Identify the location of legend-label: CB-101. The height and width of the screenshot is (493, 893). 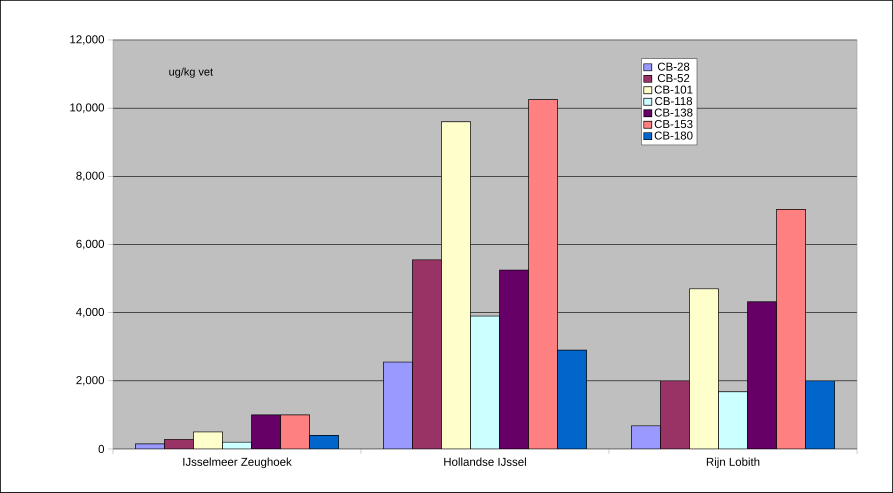
(673, 90).